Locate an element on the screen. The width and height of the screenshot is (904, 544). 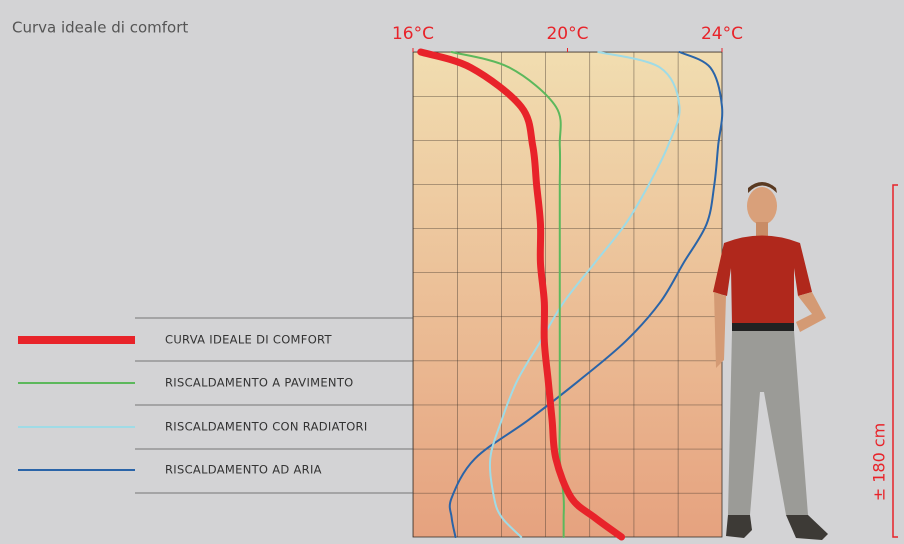
legend-label: CURVA IDEALE DI COMFORT is located at coordinates (248, 340).